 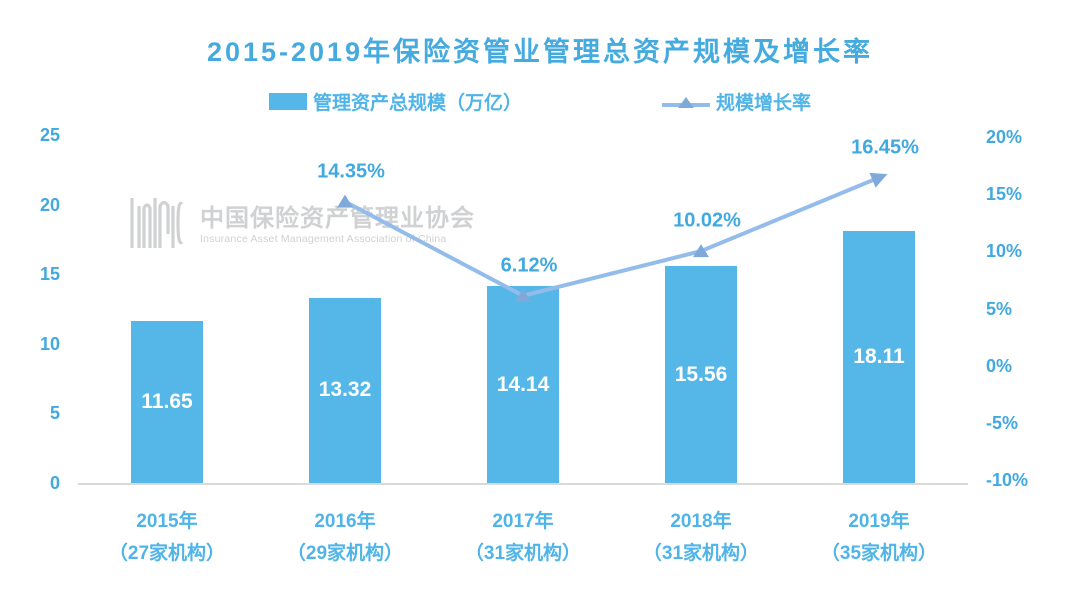 What do you see at coordinates (999, 308) in the screenshot?
I see `right-axis-tick: 5%` at bounding box center [999, 308].